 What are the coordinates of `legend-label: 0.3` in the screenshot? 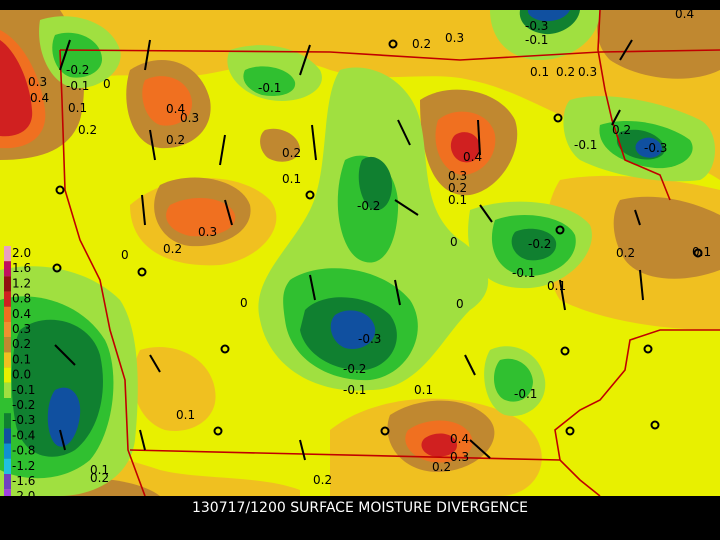 It's located at (21, 329).